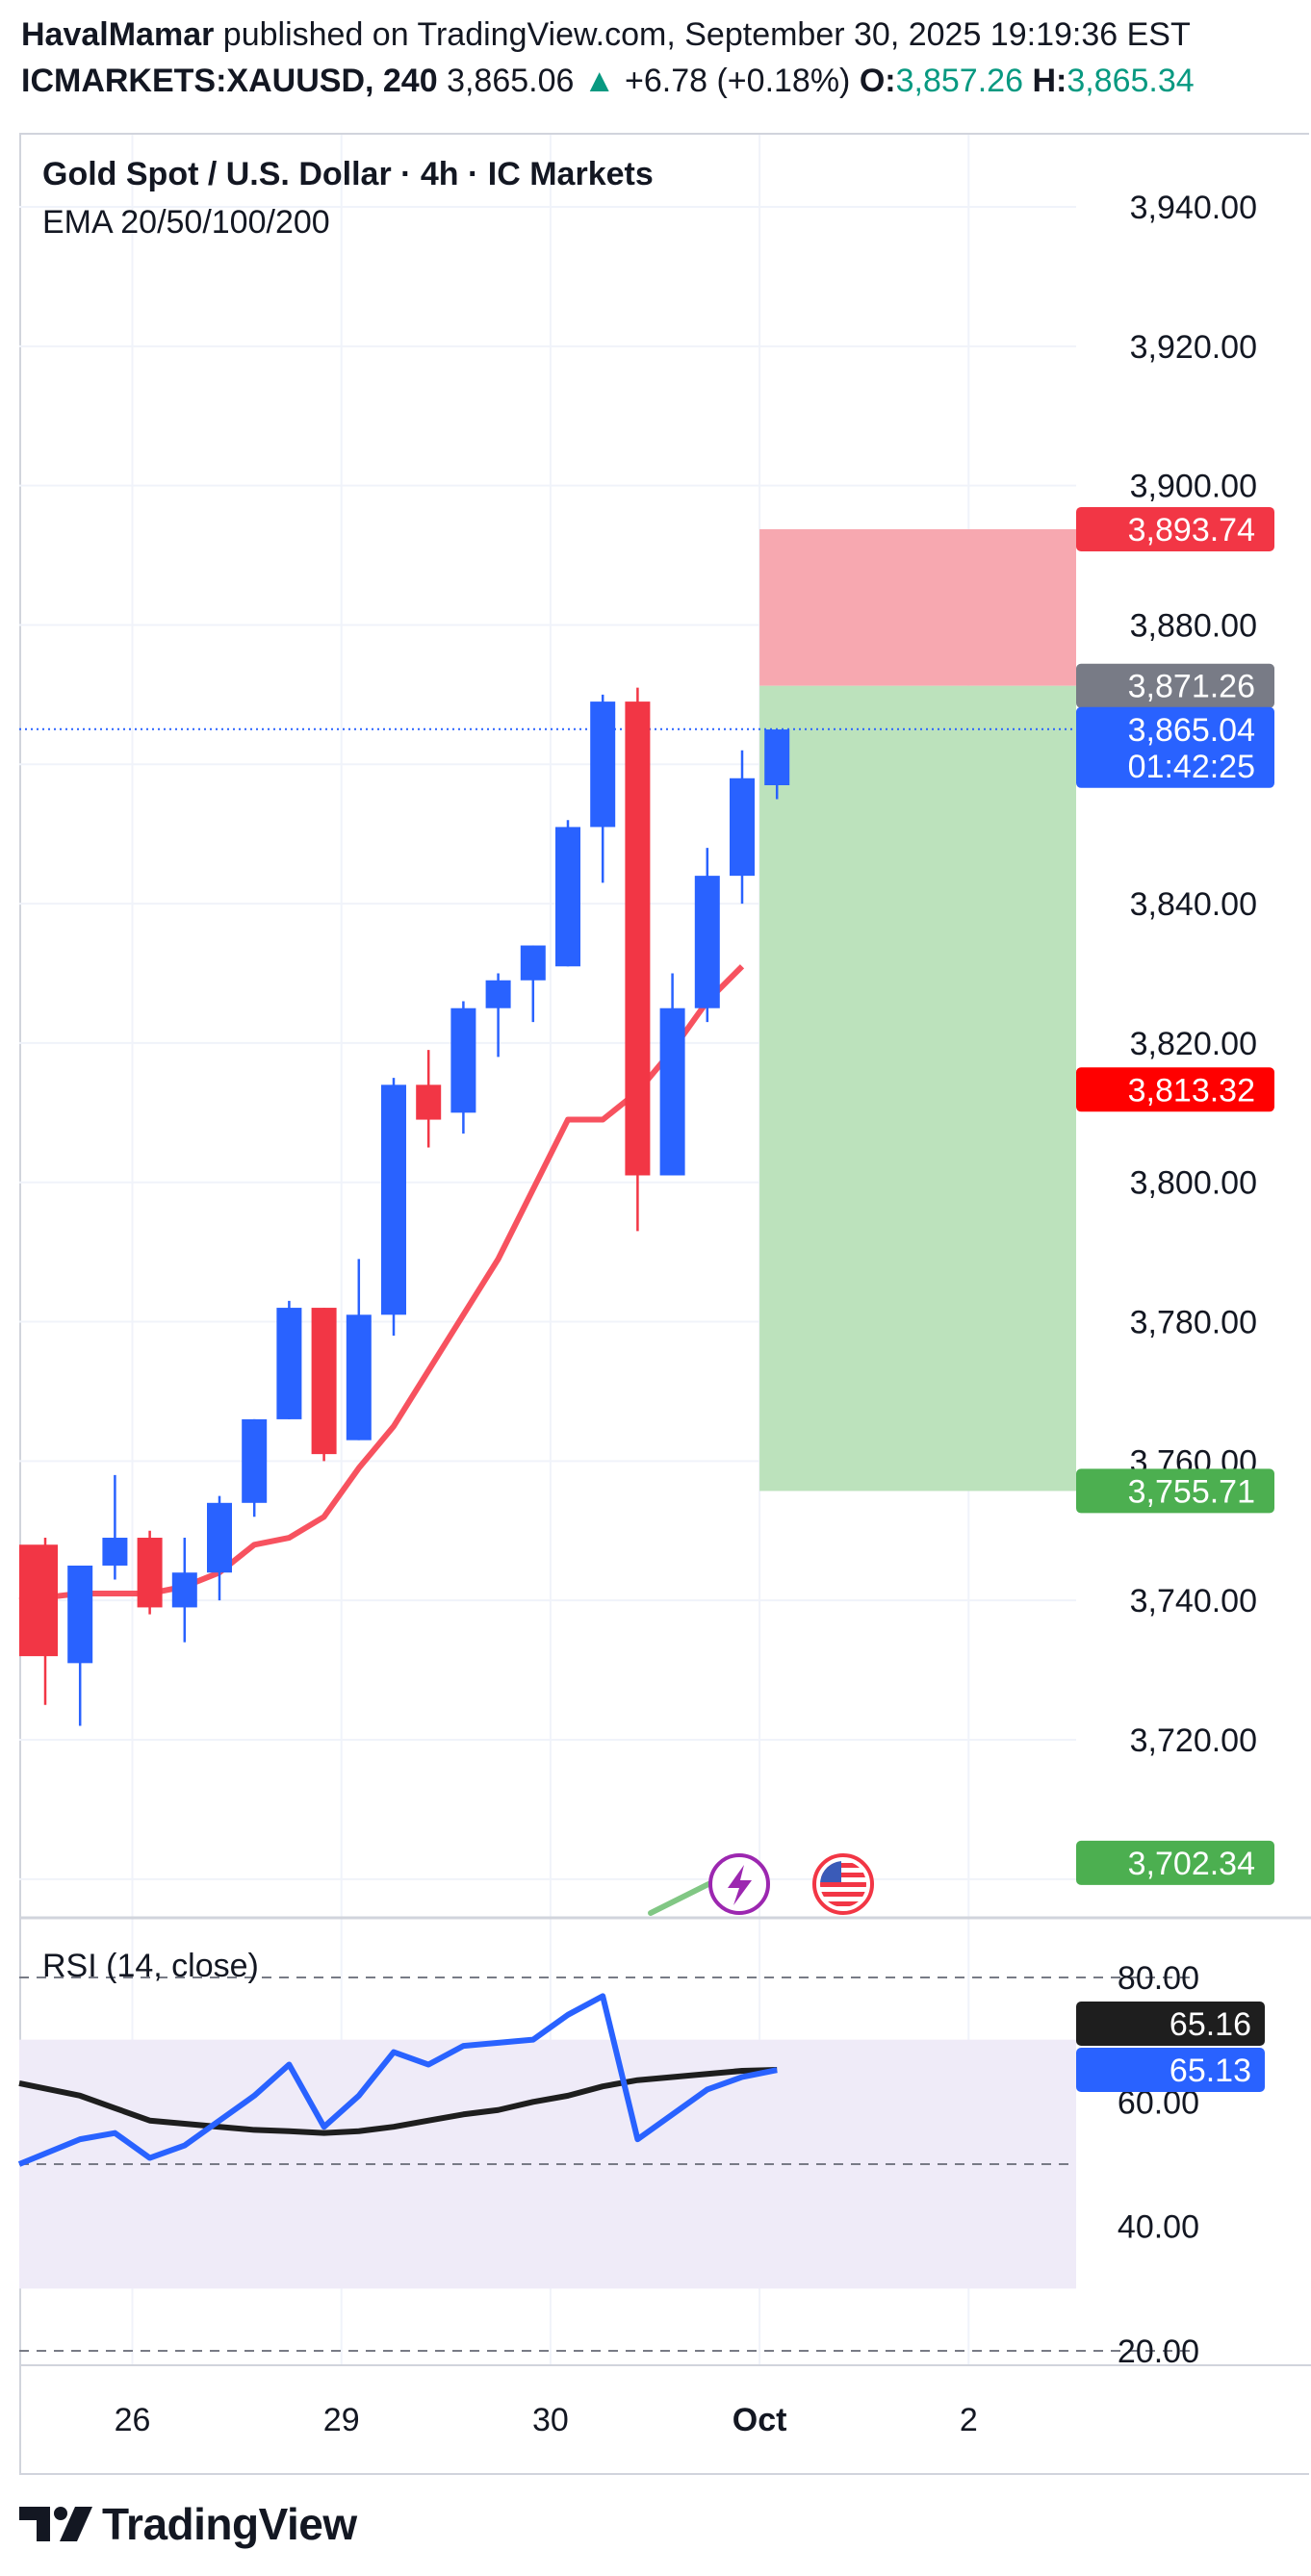 The width and height of the screenshot is (1311, 2576). I want to click on price-tag: 3,702.34, so click(1175, 1862).